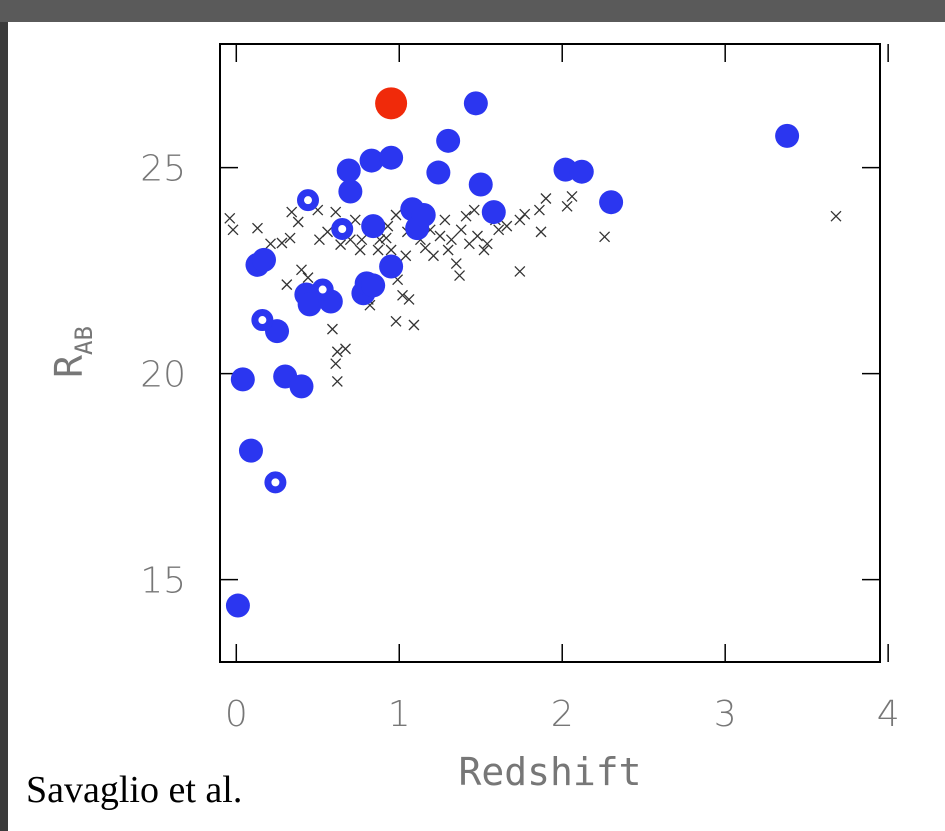  I want to click on y-axis-label-sub: AB, so click(84, 340).